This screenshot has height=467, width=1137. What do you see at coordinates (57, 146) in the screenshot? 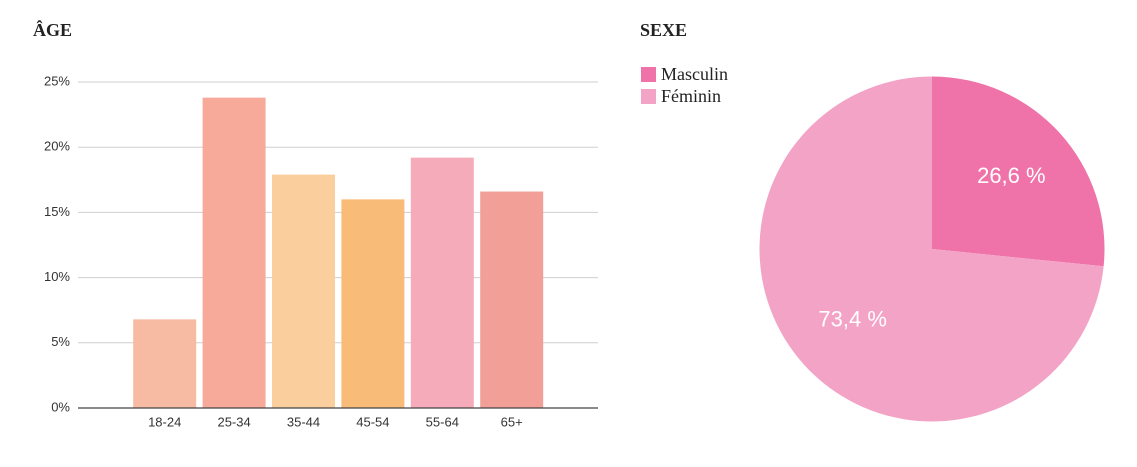
I see `y-tick-label: 20%` at bounding box center [57, 146].